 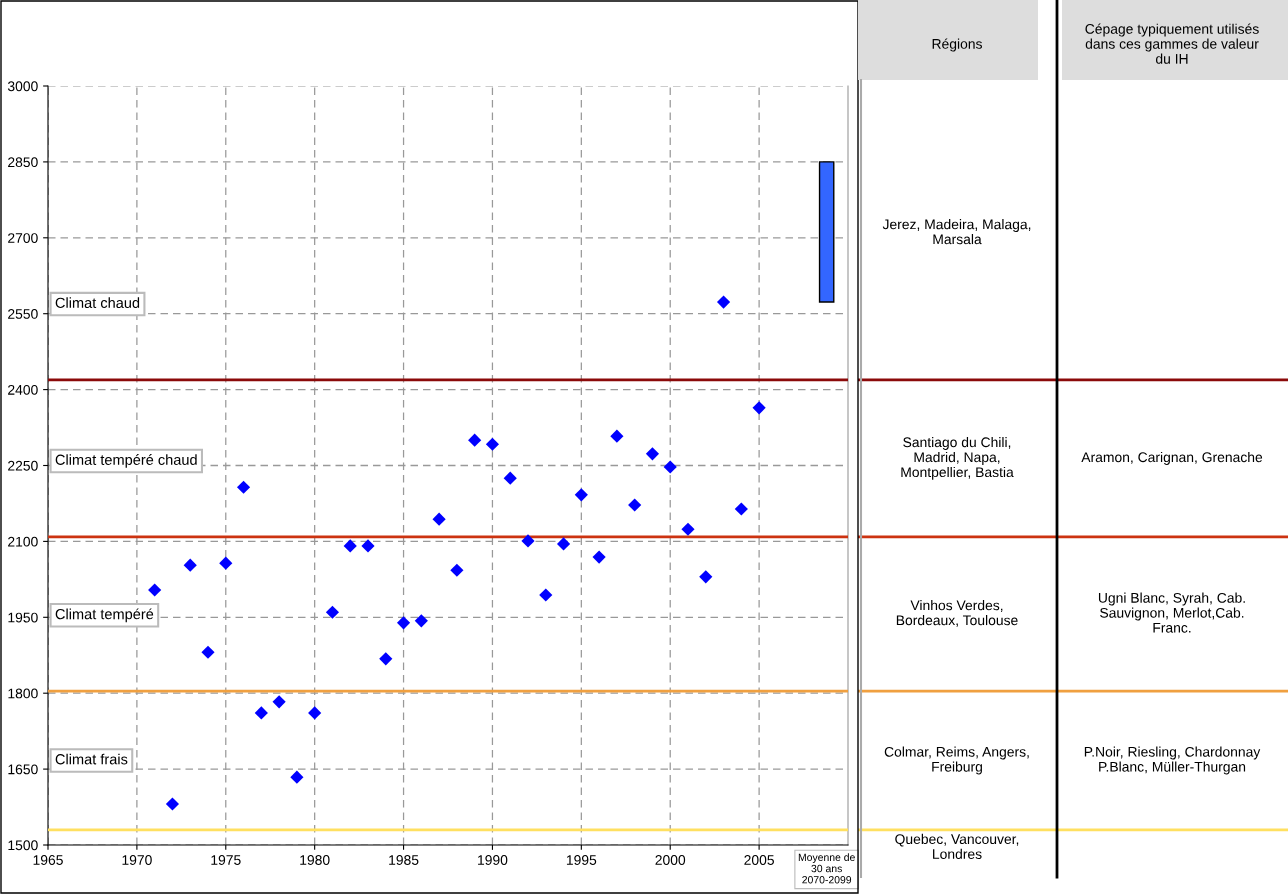 What do you see at coordinates (1172, 43) in the screenshot?
I see `text: Cépage typiquement utilisés dans ces gammes de valeur du IH` at bounding box center [1172, 43].